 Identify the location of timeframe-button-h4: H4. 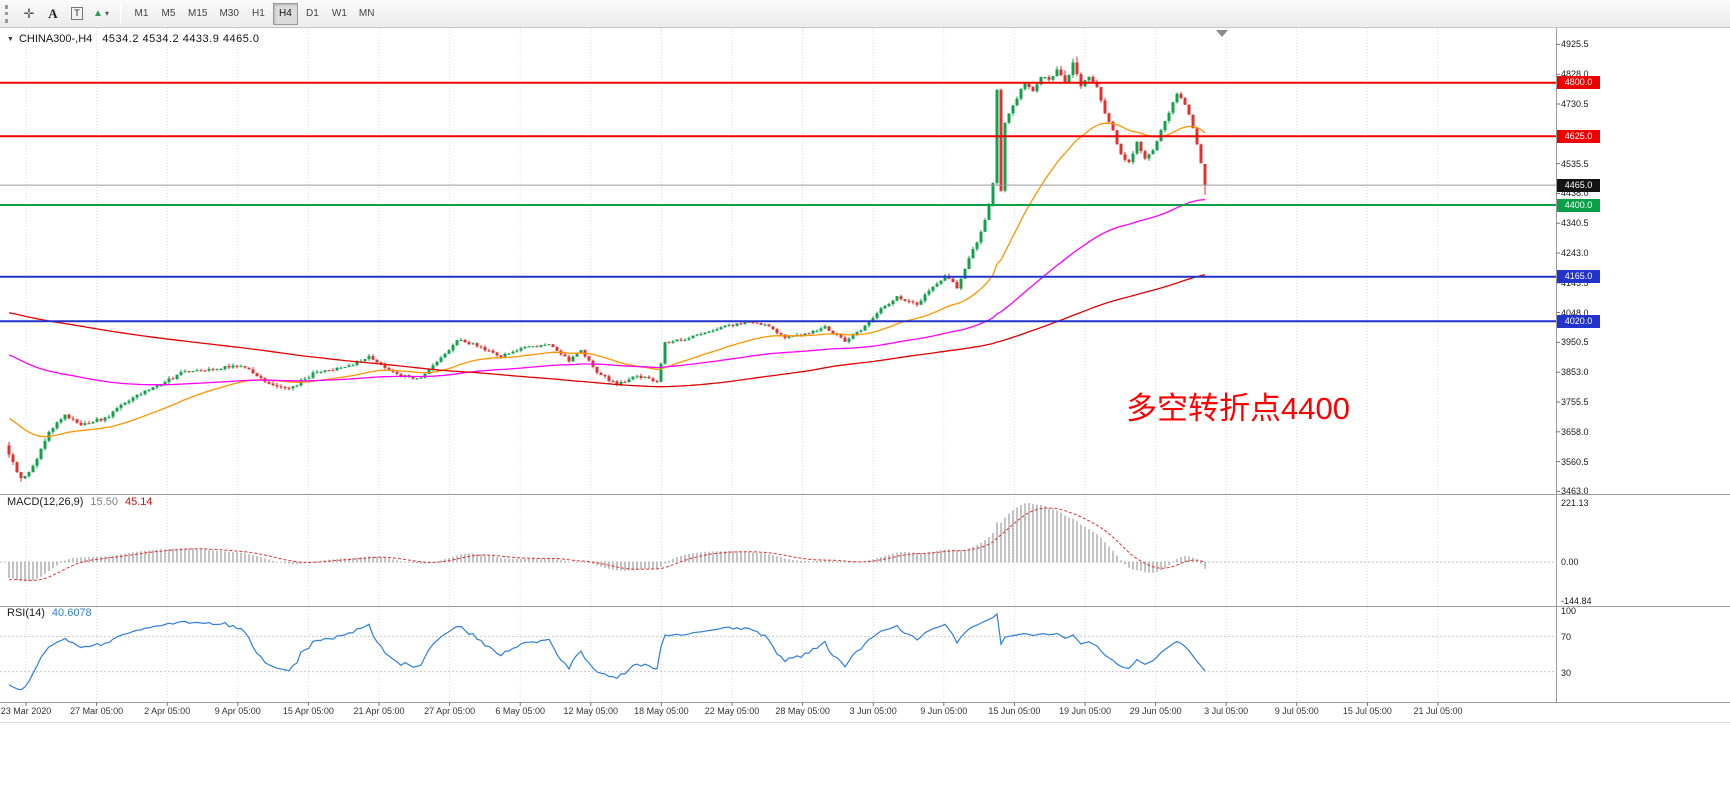
(285, 13).